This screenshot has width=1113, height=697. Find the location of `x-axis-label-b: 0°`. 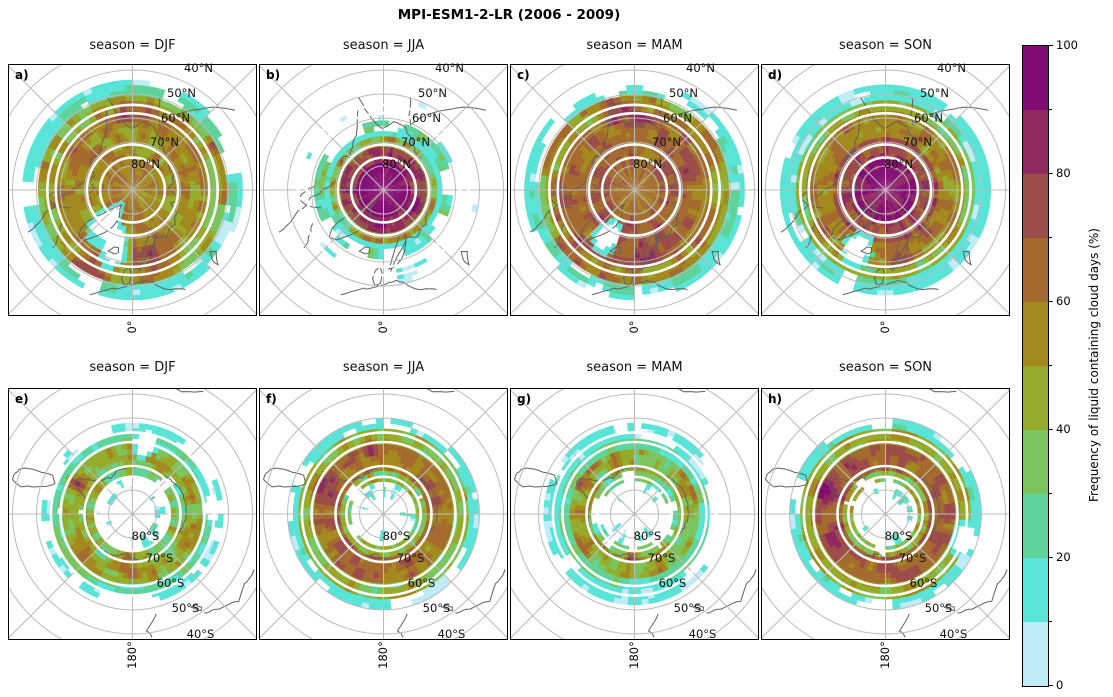

x-axis-label-b: 0° is located at coordinates (383, 327).